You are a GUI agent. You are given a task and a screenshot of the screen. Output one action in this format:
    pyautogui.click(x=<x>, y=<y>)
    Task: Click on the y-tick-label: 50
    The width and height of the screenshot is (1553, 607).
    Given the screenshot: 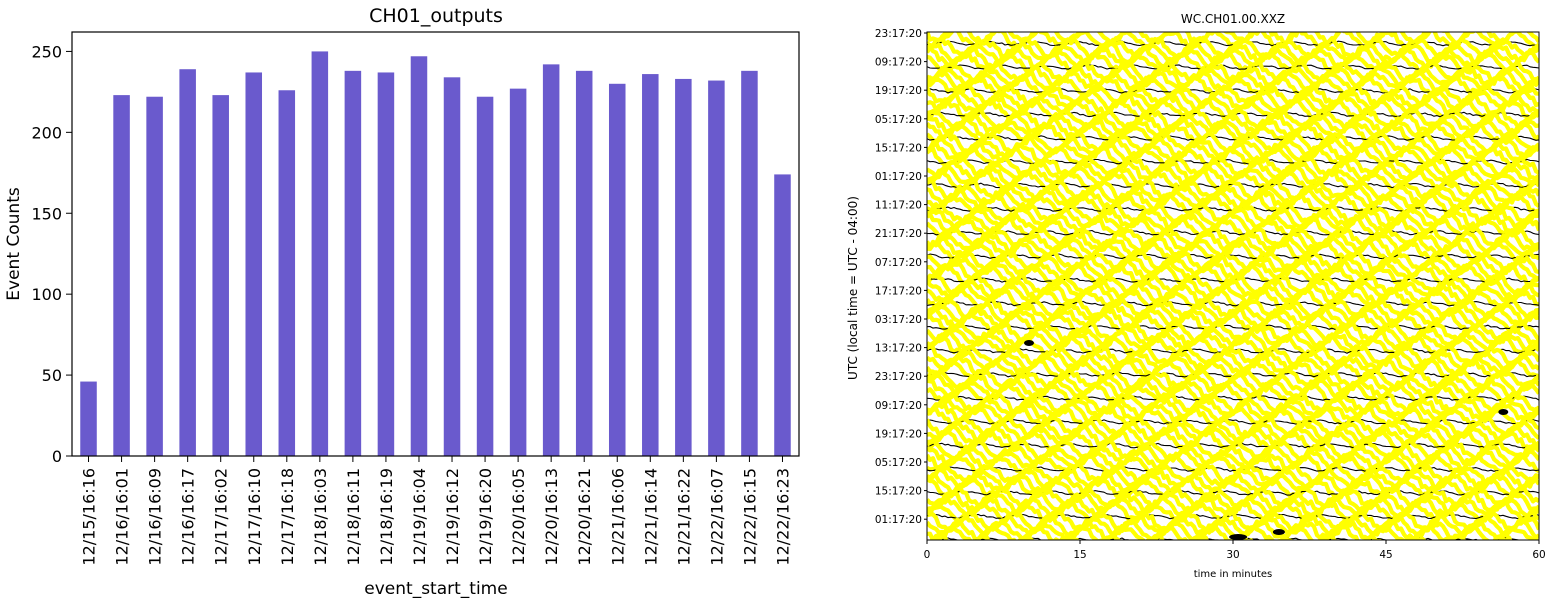 What is the action you would take?
    pyautogui.click(x=52, y=375)
    